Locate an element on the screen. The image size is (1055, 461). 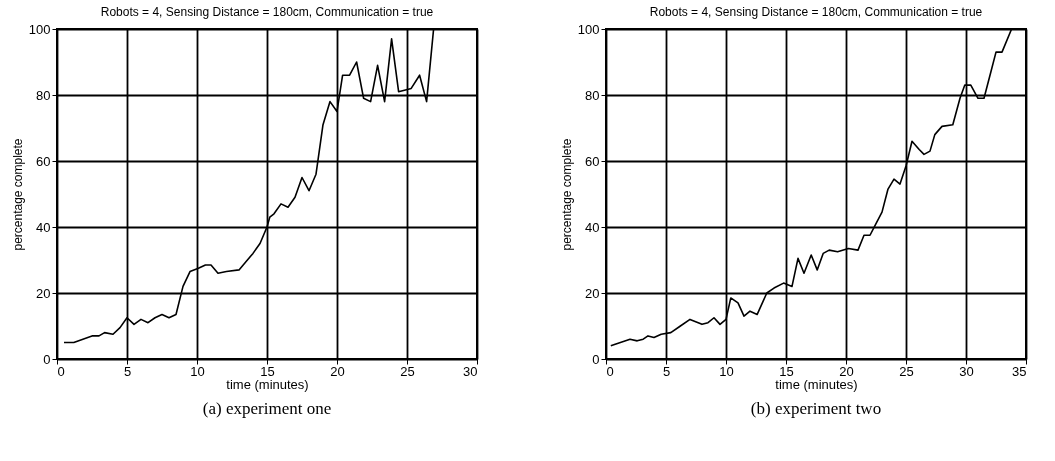
text: (a) experiment one is located at coordinates (267, 408).